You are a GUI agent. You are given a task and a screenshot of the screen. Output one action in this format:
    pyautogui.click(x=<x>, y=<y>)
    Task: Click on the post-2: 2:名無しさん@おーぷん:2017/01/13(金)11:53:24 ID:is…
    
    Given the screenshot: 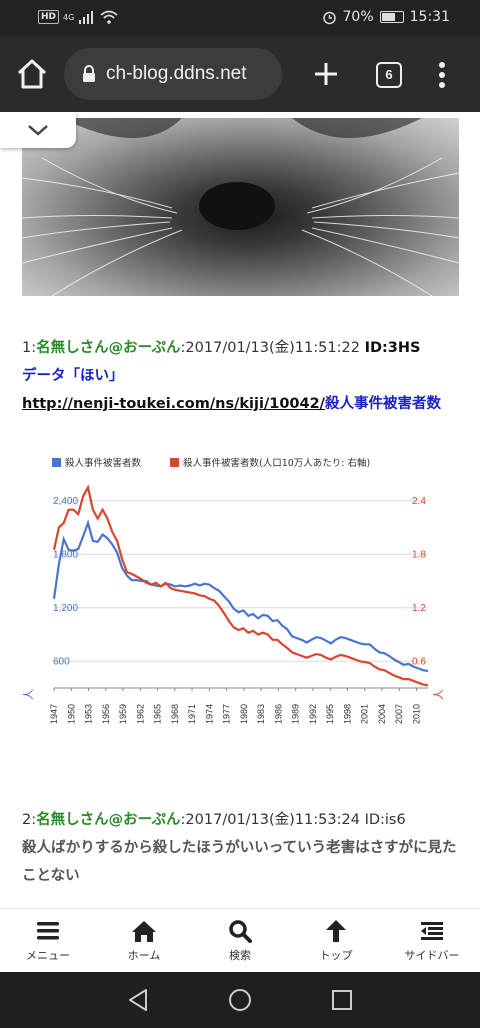 What is the action you would take?
    pyautogui.click(x=242, y=848)
    